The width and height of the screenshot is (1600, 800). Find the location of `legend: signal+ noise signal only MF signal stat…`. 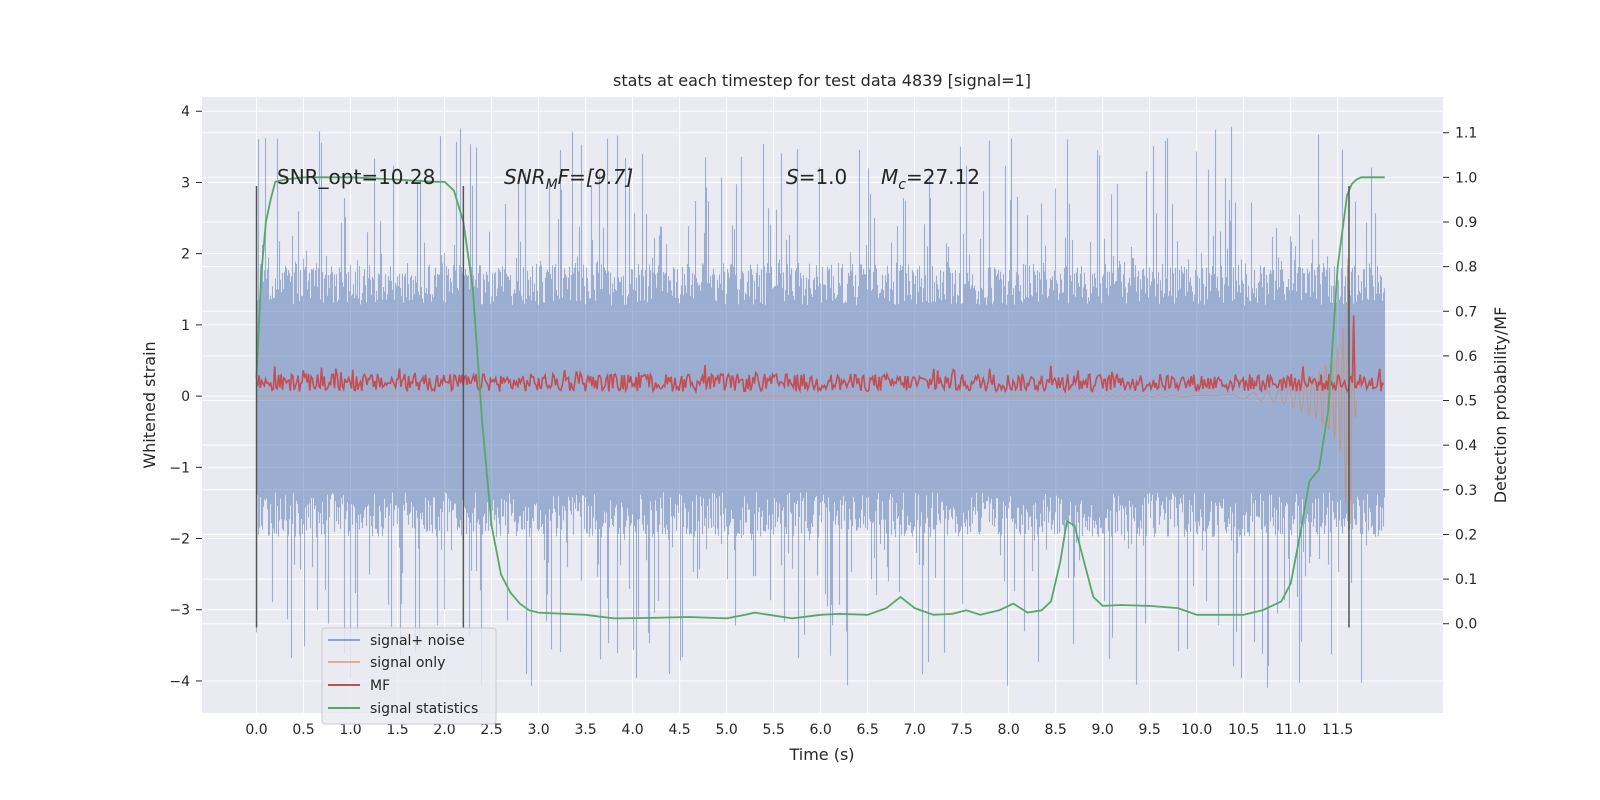

legend: signal+ noise signal only MF signal stat… is located at coordinates (409, 676).